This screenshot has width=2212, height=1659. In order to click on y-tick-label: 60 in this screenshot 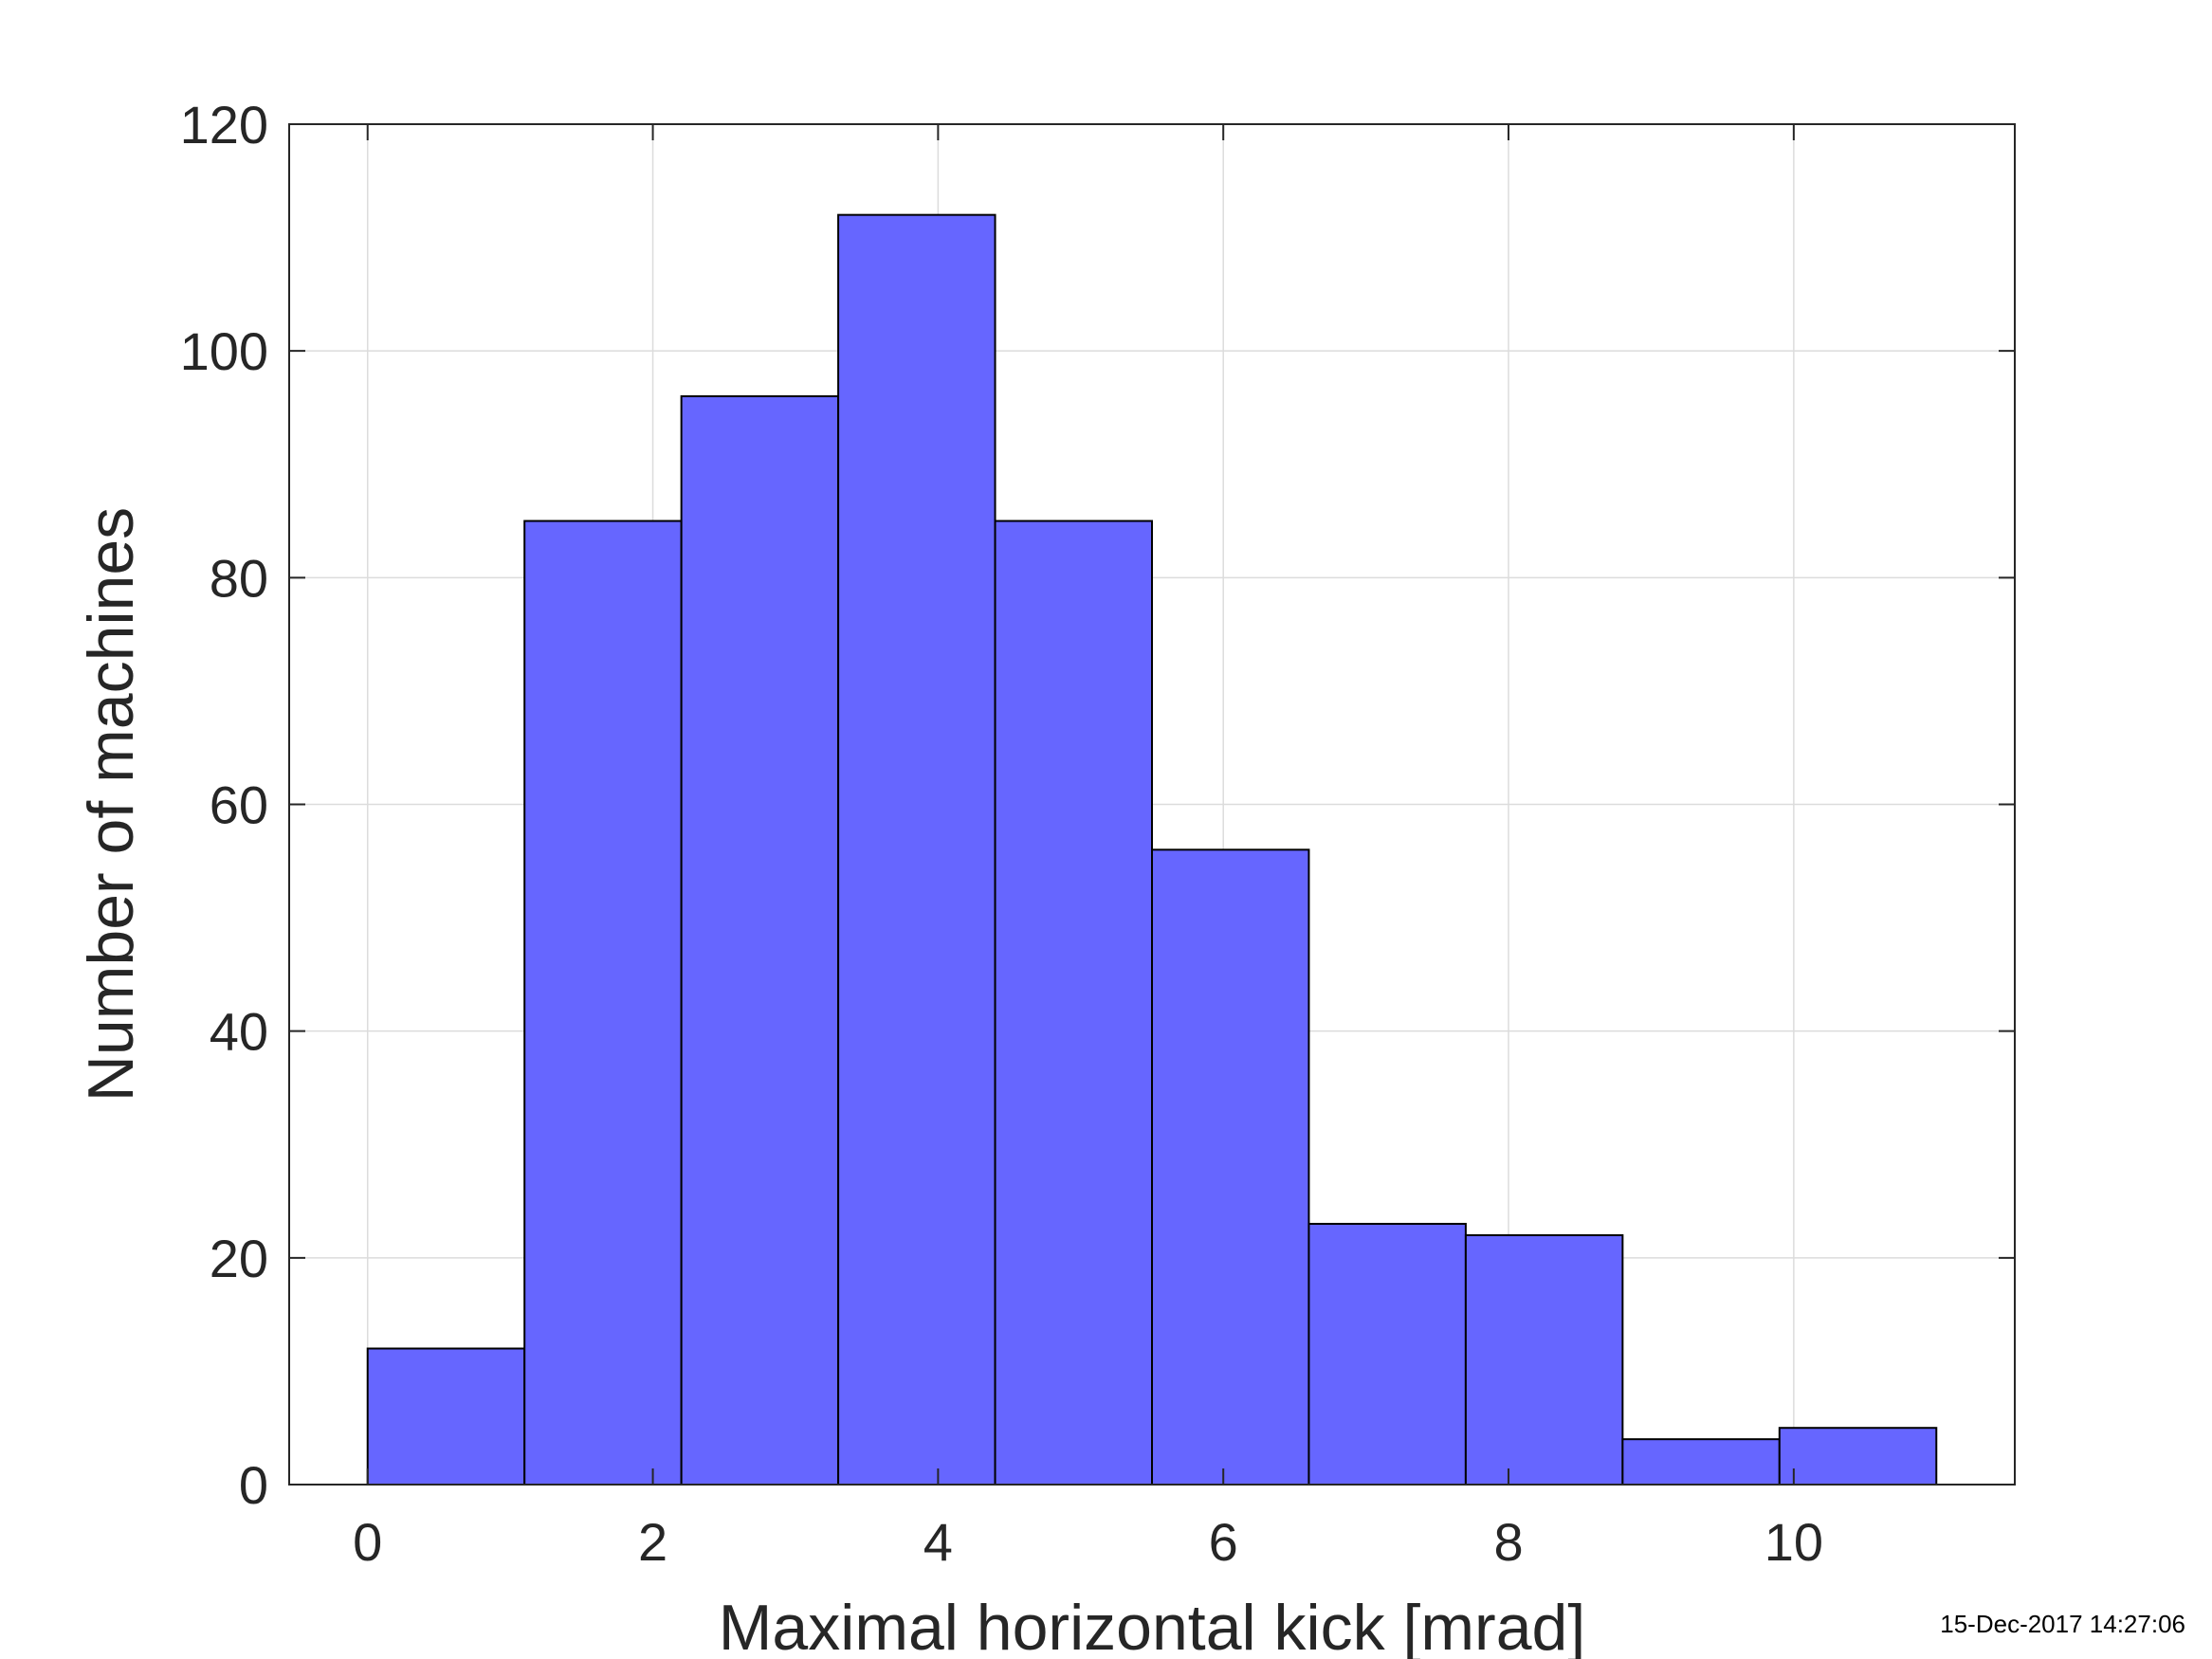, I will do `click(239, 805)`.